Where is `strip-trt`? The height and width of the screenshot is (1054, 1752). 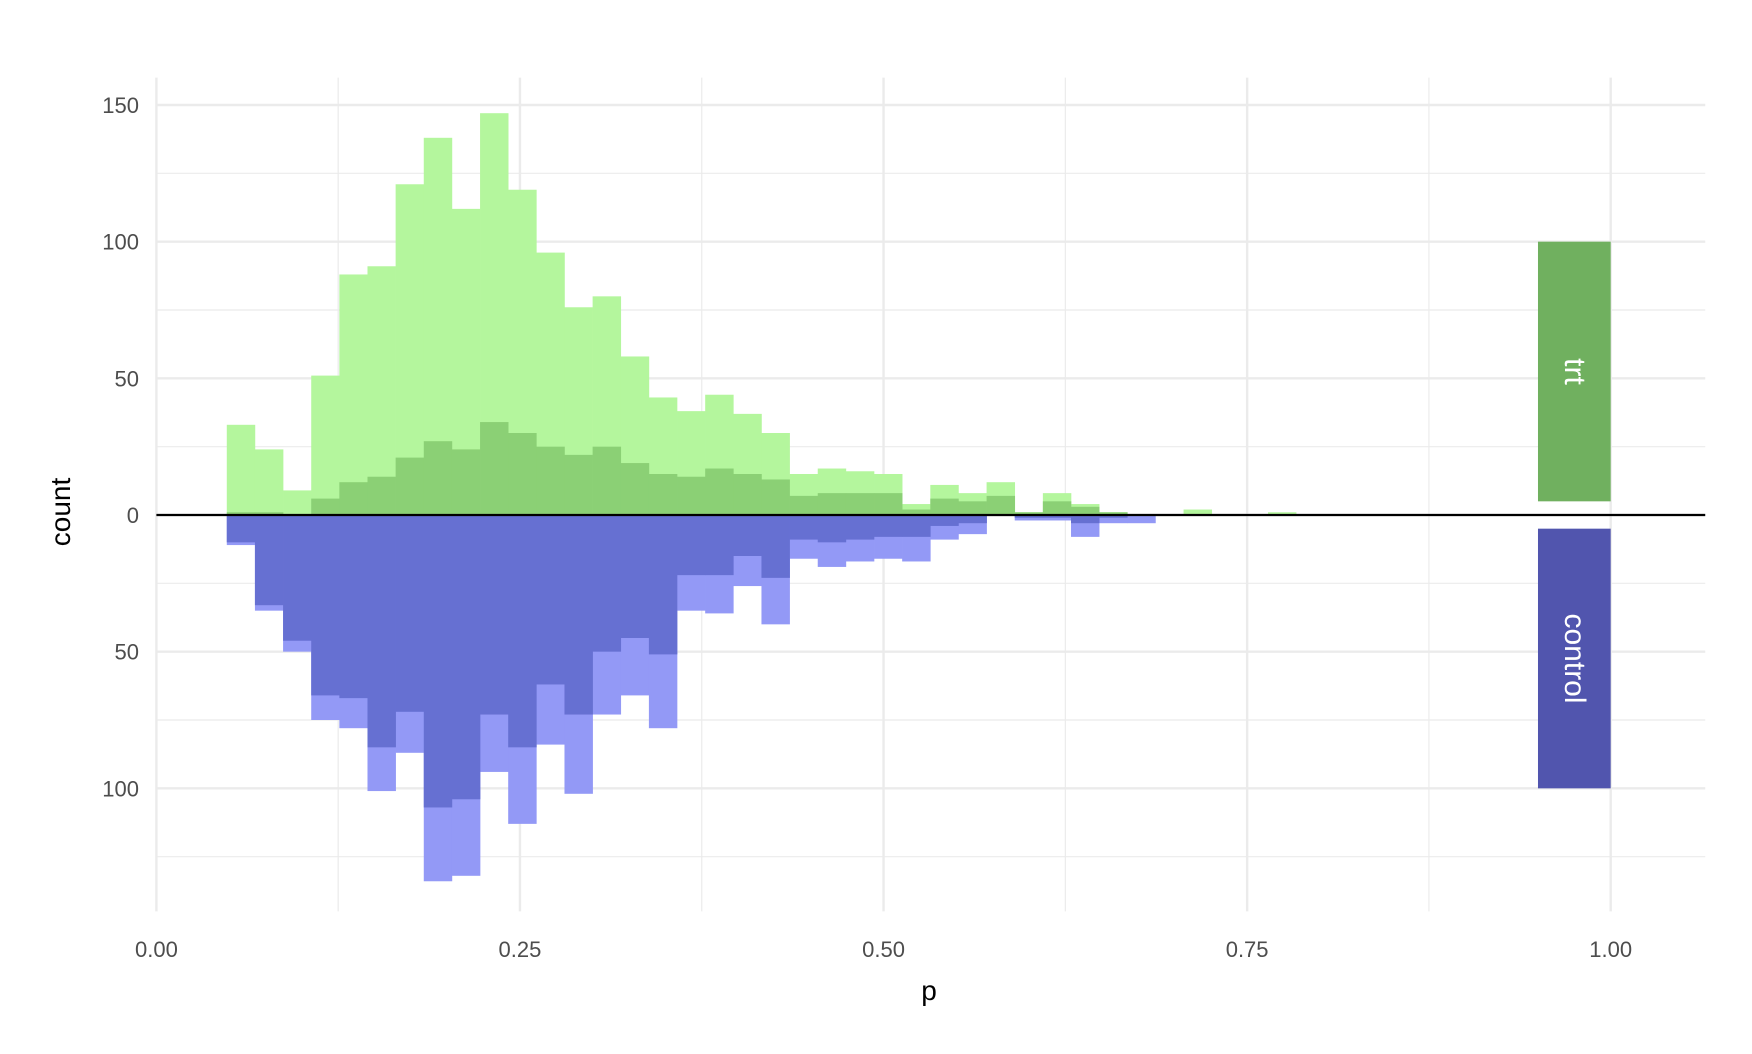
strip-trt is located at coordinates (1574, 371).